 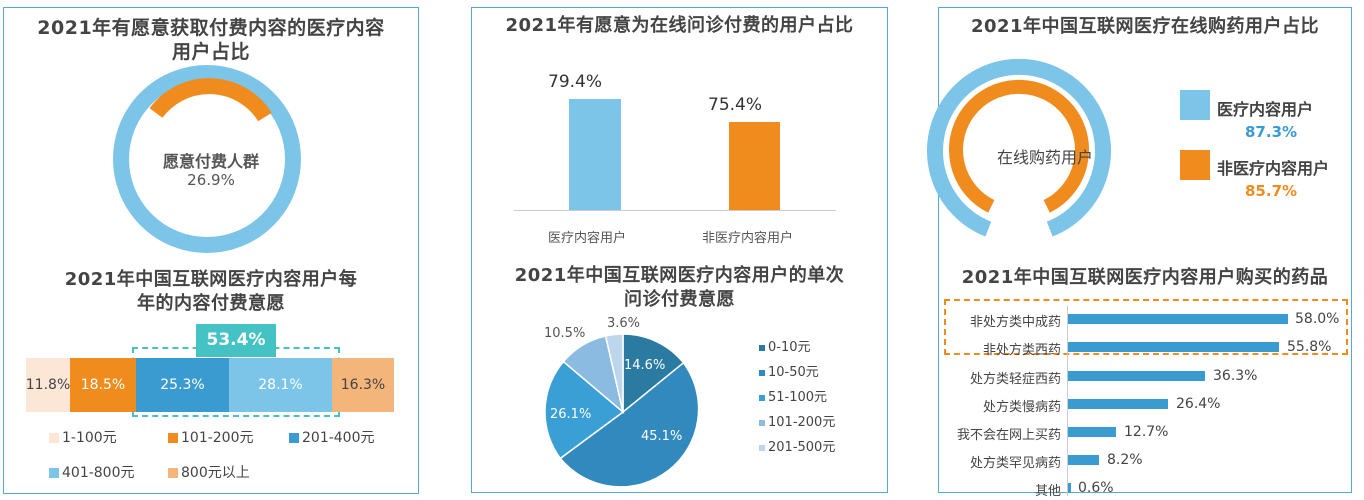 What do you see at coordinates (789, 370) in the screenshot?
I see `pie-legend-10-50: 10-50元` at bounding box center [789, 370].